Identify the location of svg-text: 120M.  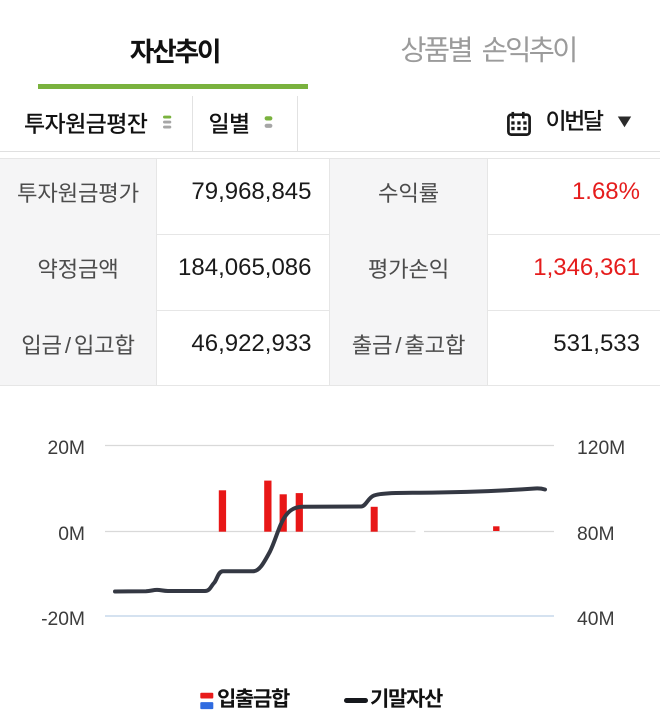
(601, 448).